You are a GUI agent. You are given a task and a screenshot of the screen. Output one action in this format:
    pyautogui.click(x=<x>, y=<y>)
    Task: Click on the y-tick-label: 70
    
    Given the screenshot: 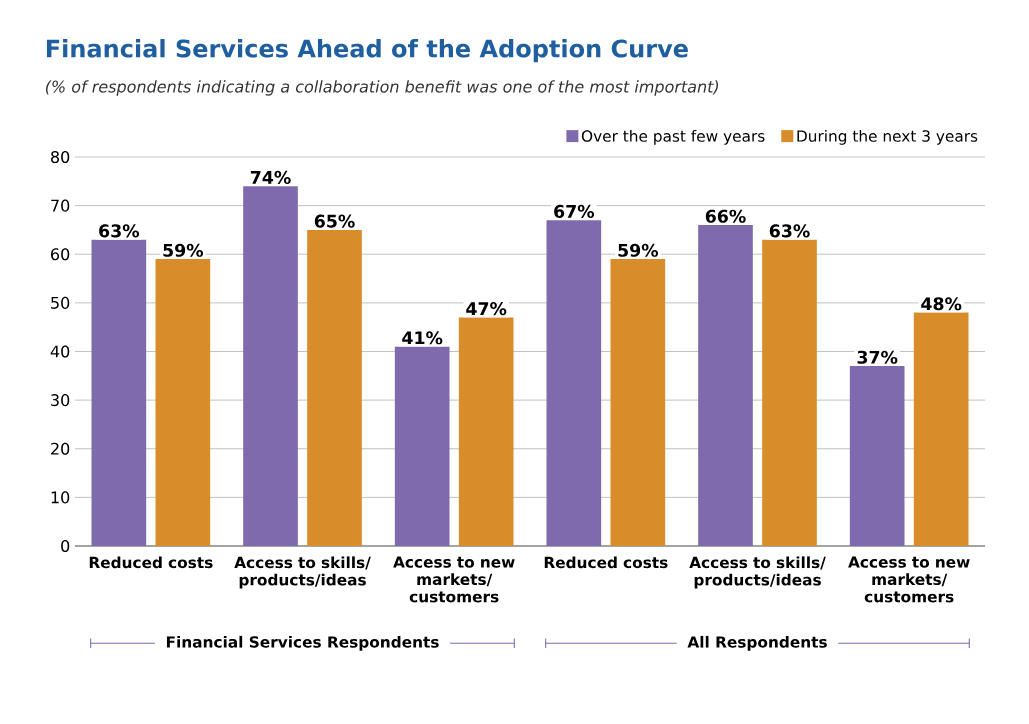 What is the action you would take?
    pyautogui.click(x=60, y=205)
    